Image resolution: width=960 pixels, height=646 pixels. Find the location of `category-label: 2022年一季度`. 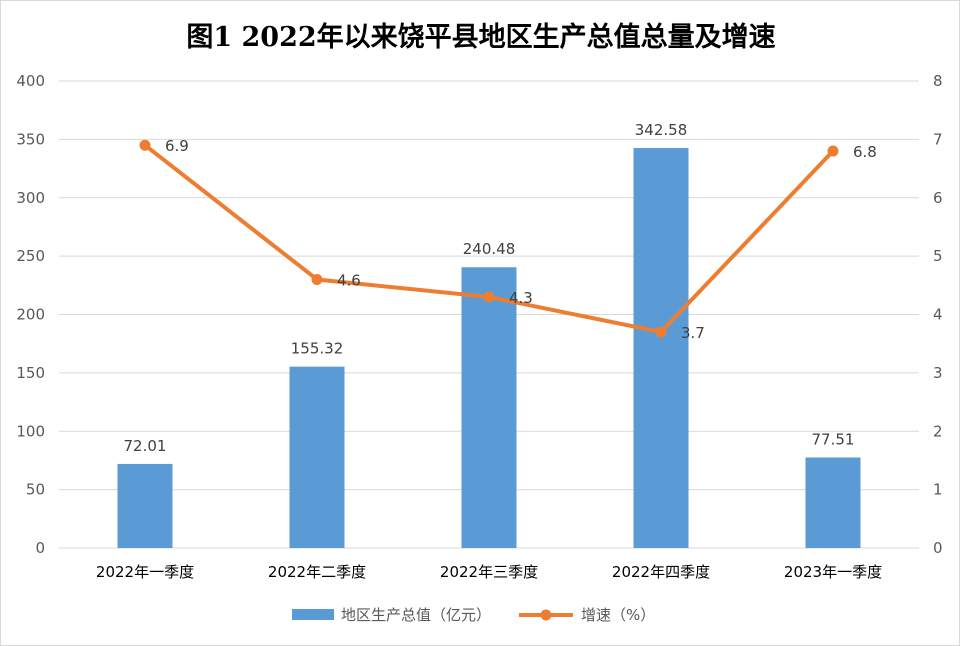

category-label: 2022年一季度 is located at coordinates (145, 572).